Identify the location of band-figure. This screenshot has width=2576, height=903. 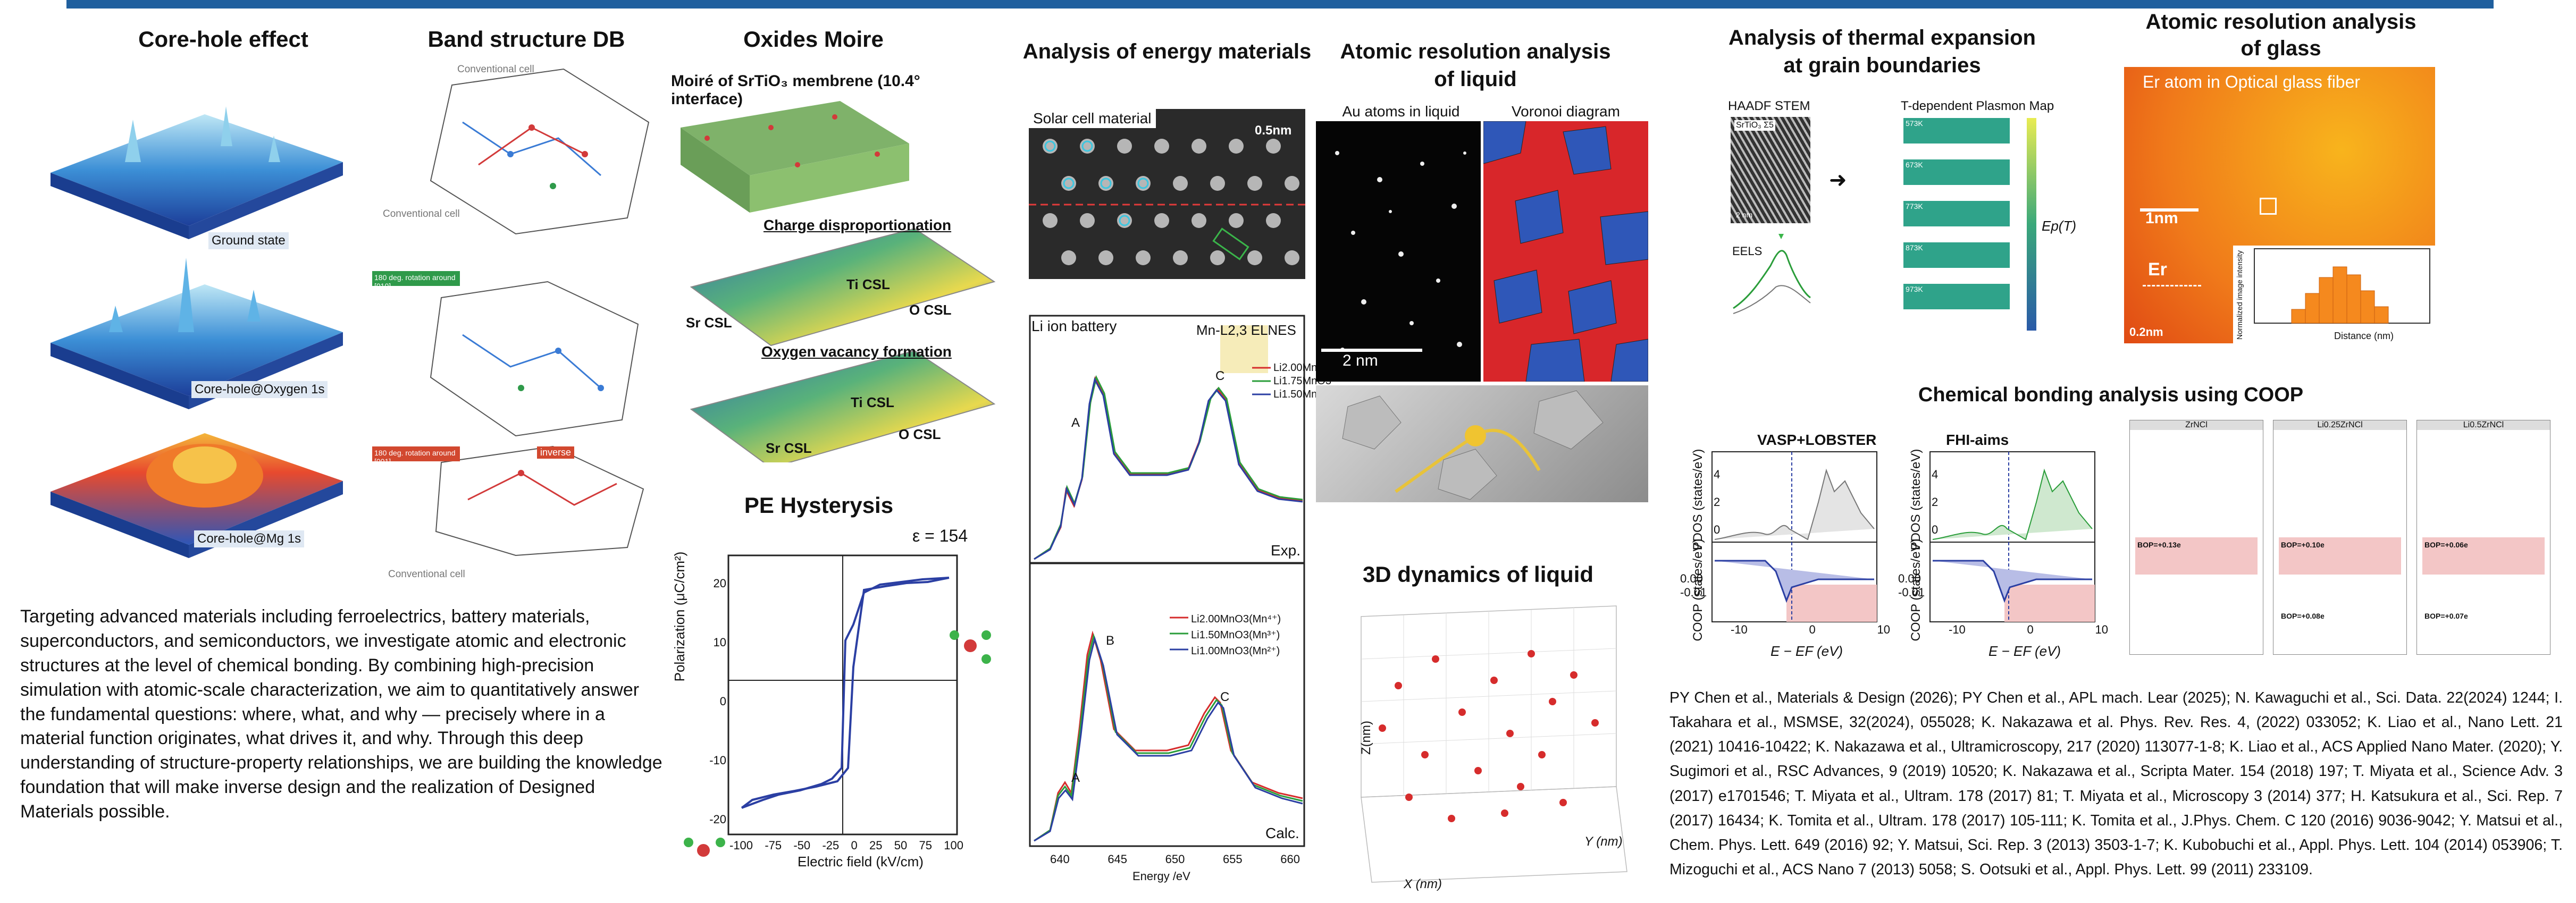
(511, 312).